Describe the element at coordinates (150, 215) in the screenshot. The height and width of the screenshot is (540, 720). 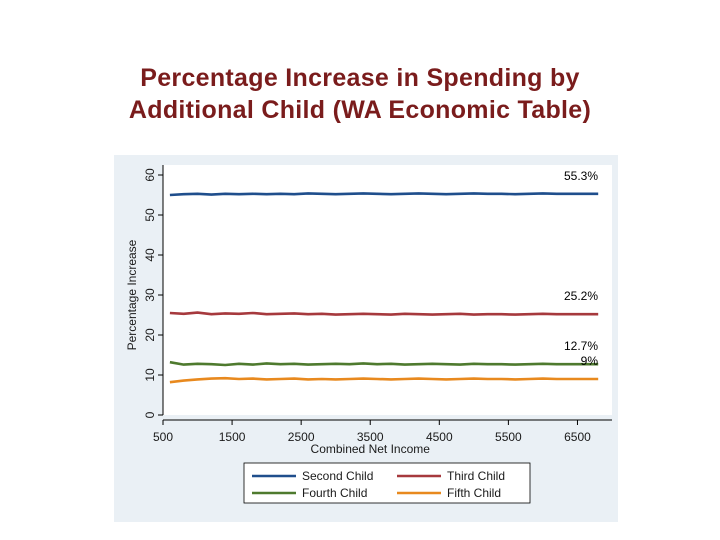
I see `y-tick-label: 50` at that location.